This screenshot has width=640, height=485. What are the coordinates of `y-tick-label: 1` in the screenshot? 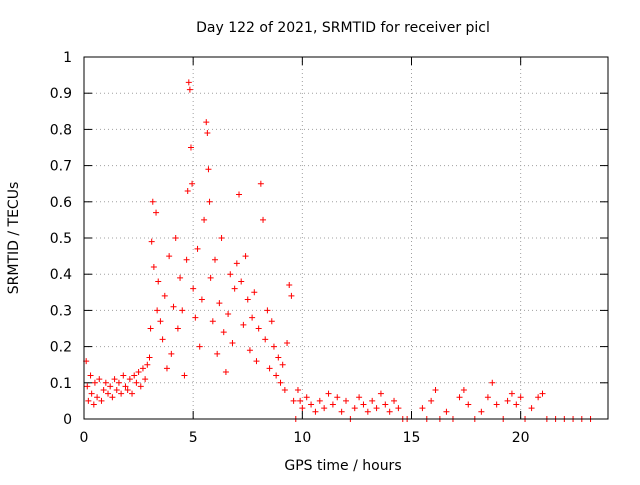 It's located at (67, 58).